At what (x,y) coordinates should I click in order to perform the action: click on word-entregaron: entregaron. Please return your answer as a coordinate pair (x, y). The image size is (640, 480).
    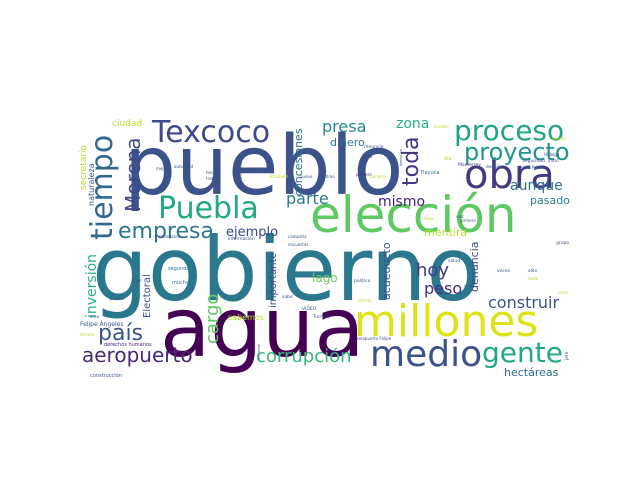
    Looking at the image, I should click on (169, 236).